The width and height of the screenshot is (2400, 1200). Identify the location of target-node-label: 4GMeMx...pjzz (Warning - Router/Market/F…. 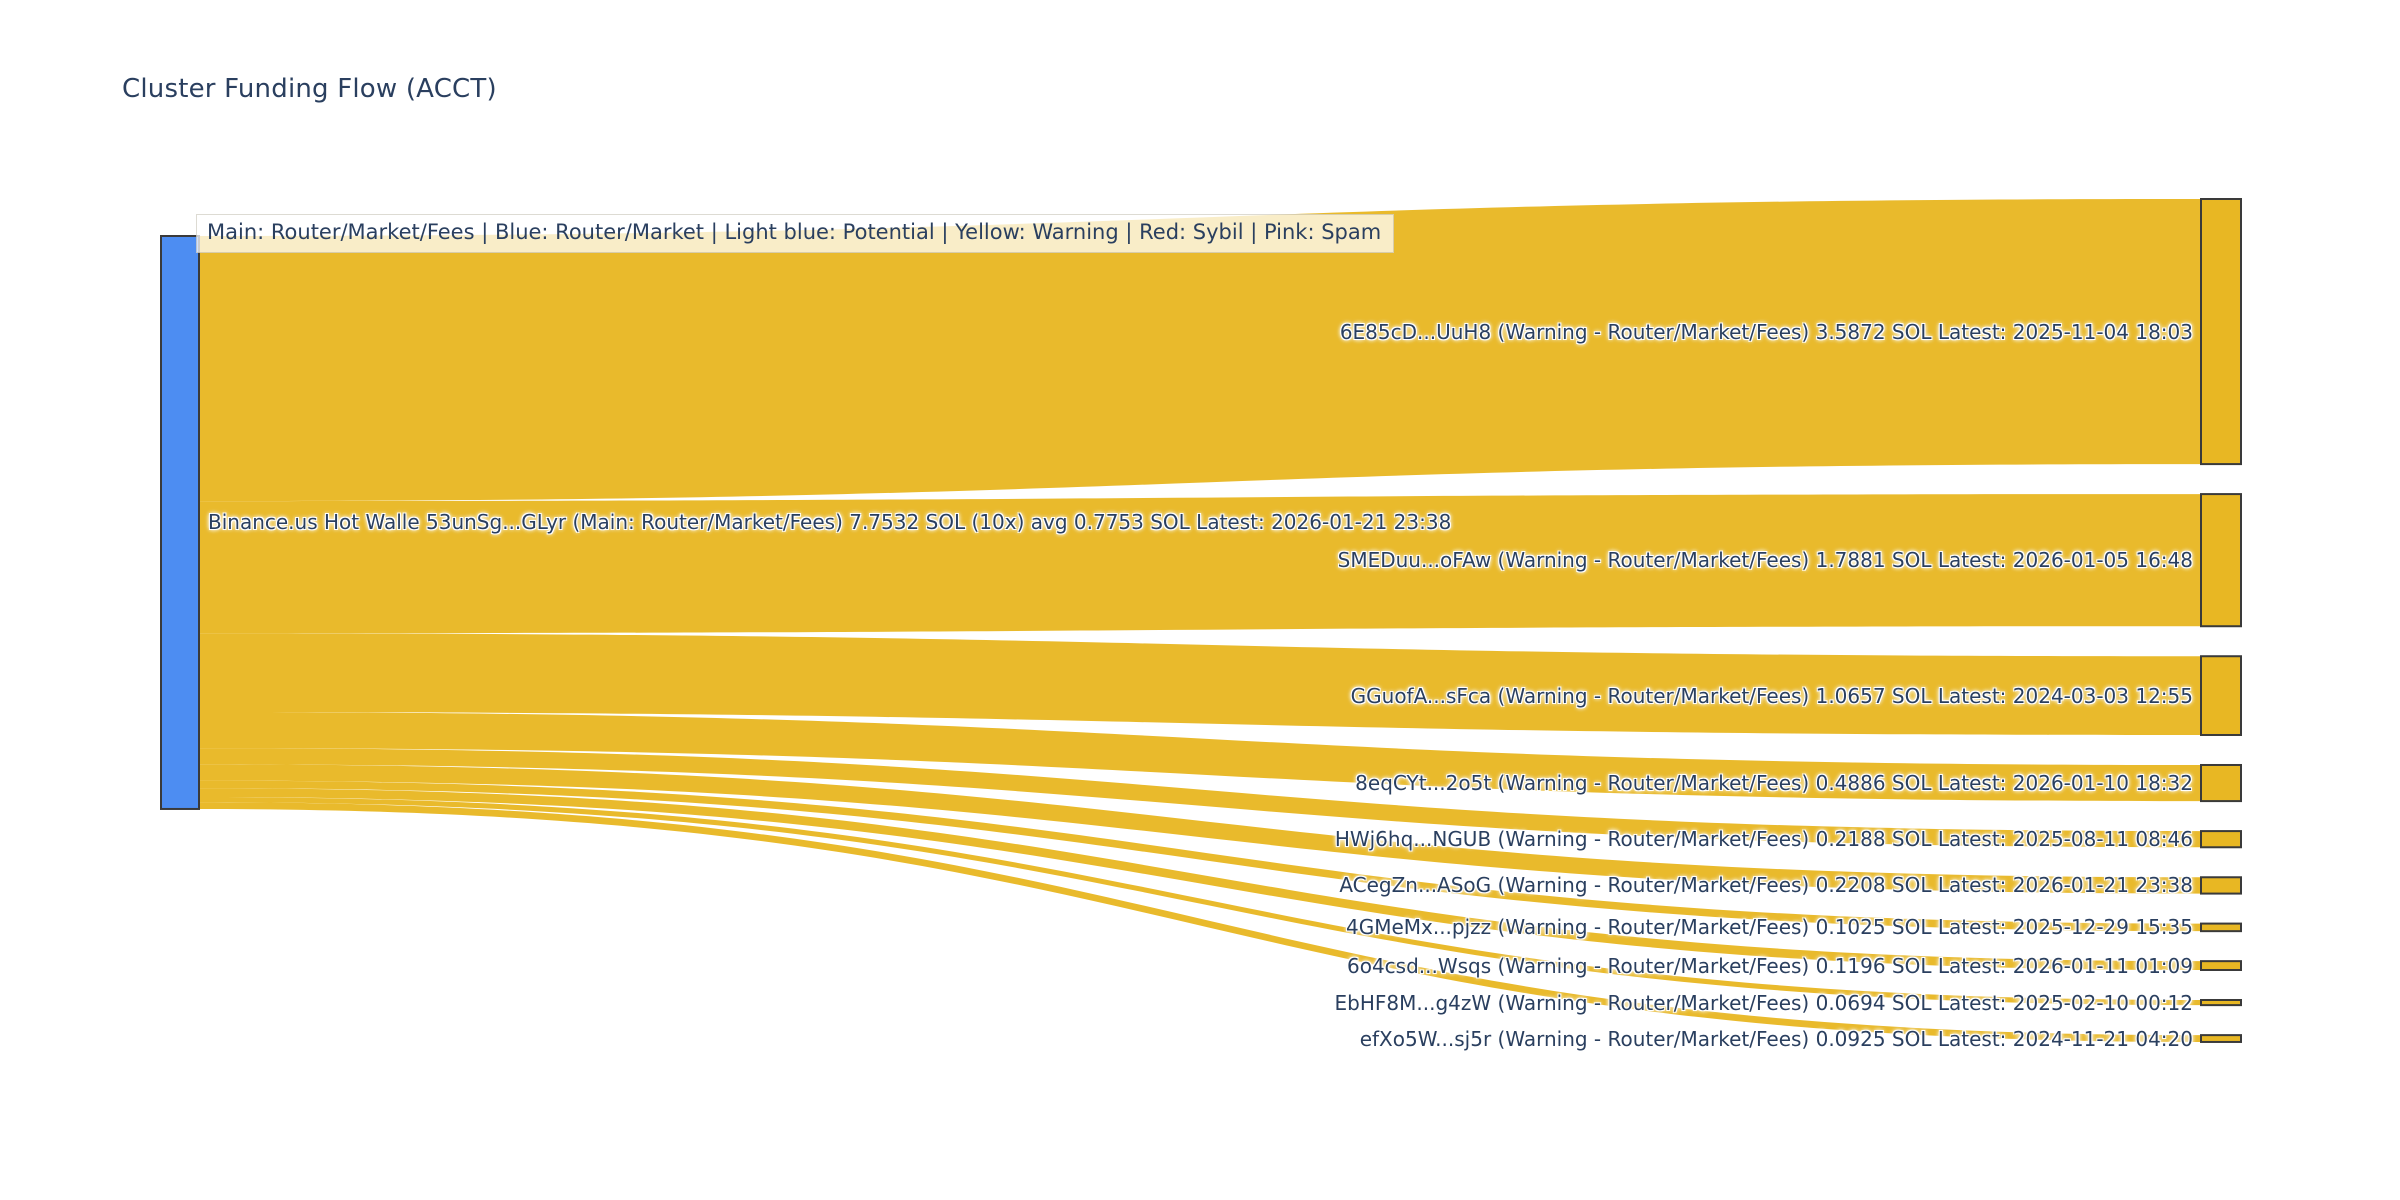
(1769, 927).